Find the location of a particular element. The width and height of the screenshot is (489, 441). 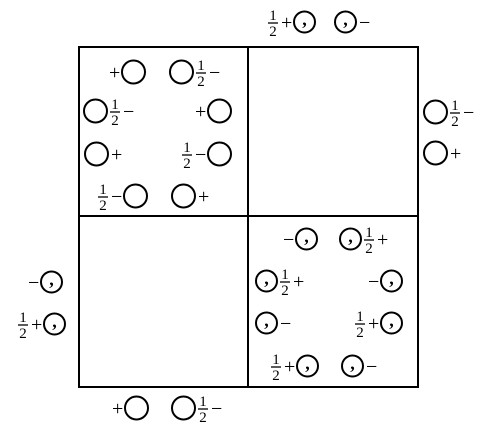

entry-top-outside-2: , − is located at coordinates (352, 21).